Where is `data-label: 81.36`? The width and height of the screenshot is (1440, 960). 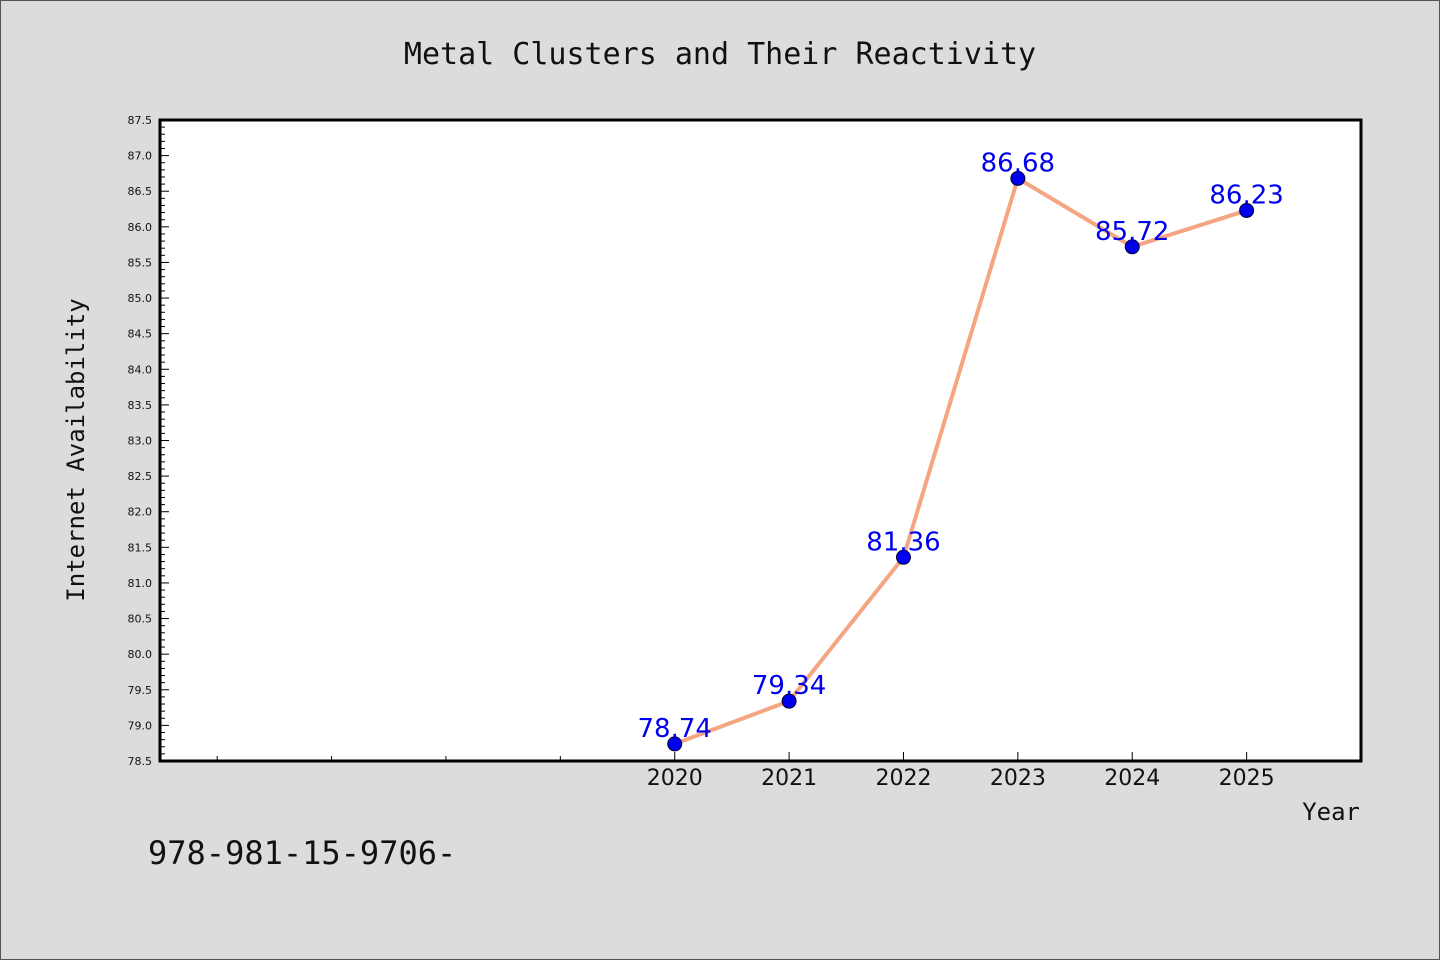 data-label: 81.36 is located at coordinates (903, 542).